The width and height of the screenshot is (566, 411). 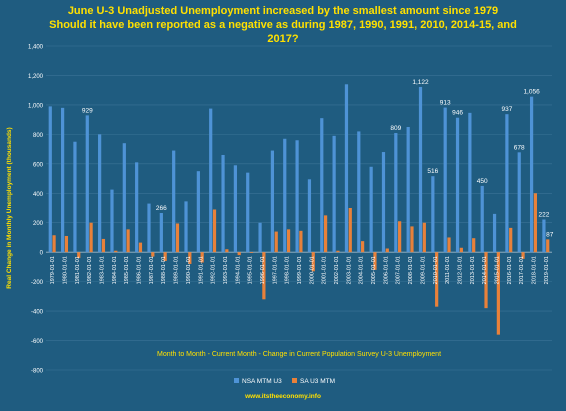 What do you see at coordinates (152, 270) in the screenshot?
I see `x-tick-label: 1987-01-01` at bounding box center [152, 270].